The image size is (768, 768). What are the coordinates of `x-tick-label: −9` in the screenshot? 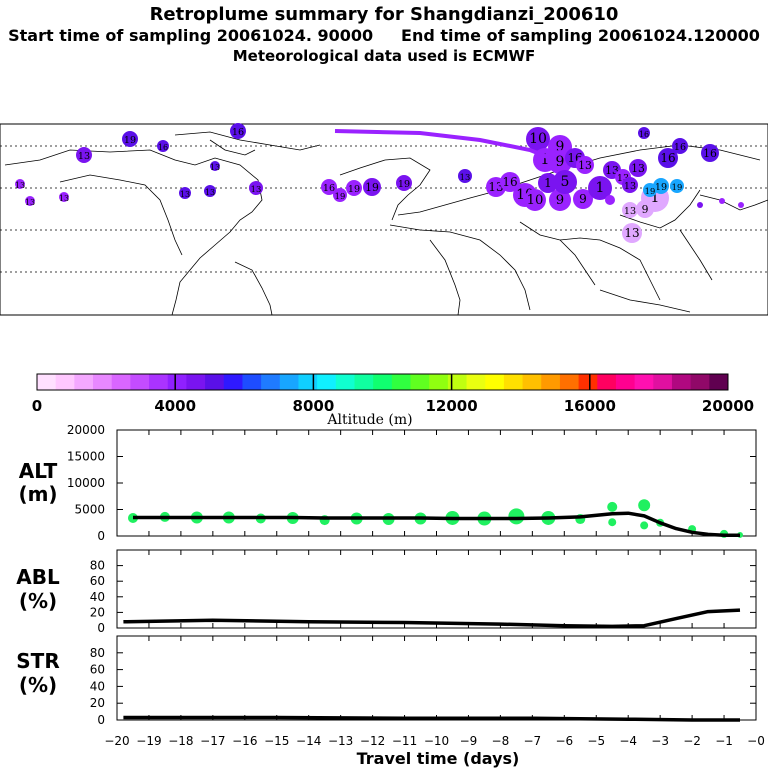 It's located at (469, 741).